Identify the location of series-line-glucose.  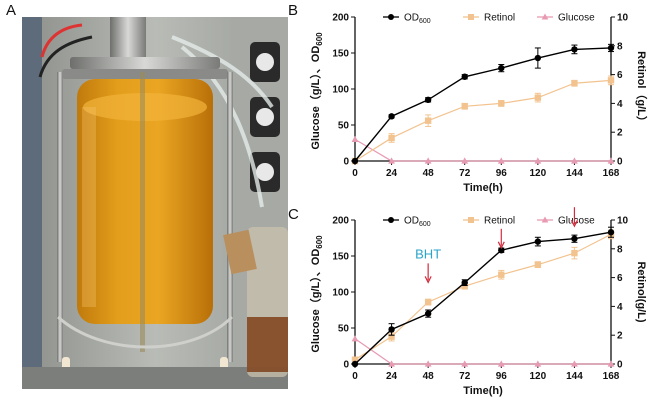
(482, 150).